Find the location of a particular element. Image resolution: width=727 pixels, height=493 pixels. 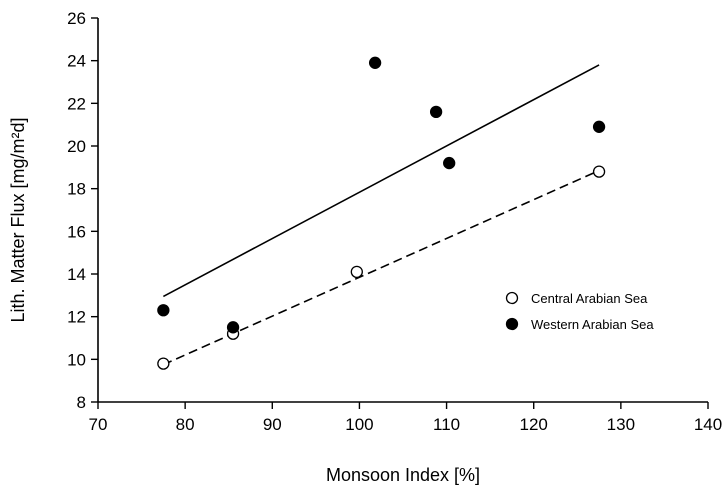

x-tick-label: 70 is located at coordinates (98, 424).